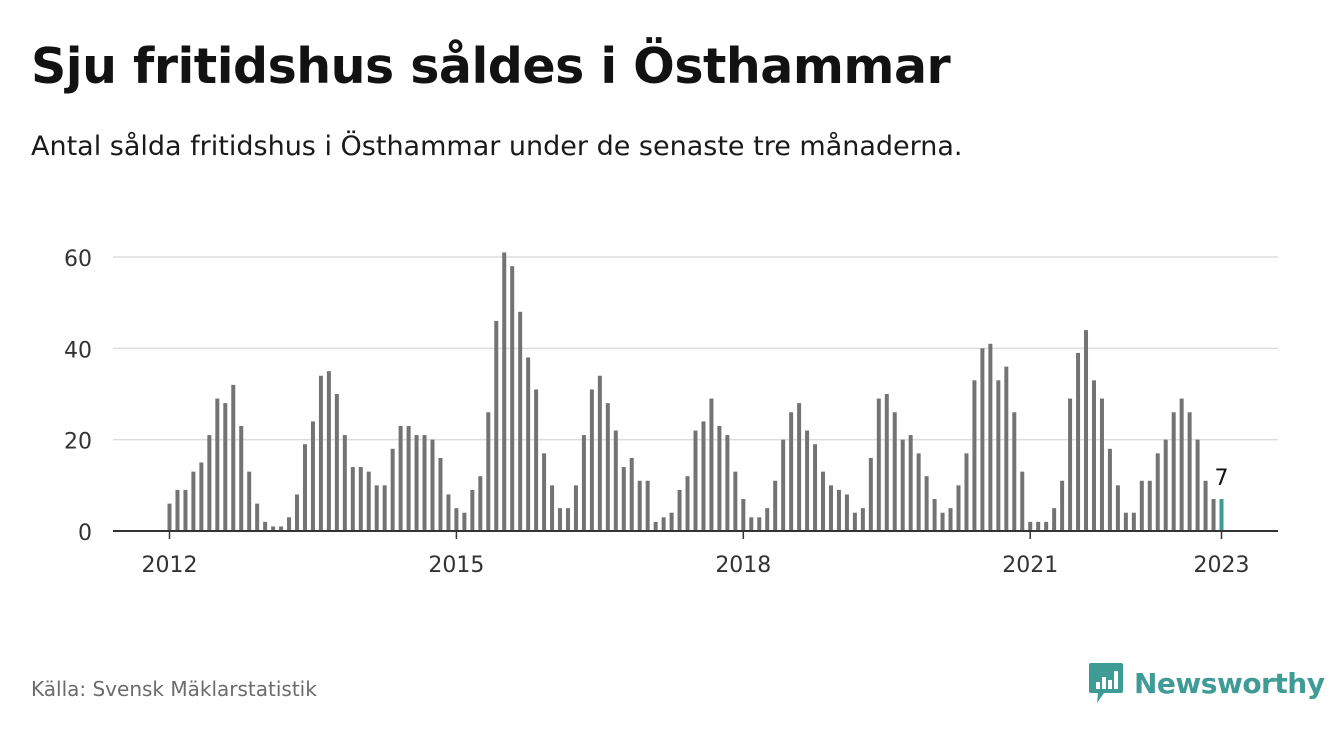 The image size is (1340, 734). I want to click on x-tick-label: 2018, so click(743, 565).